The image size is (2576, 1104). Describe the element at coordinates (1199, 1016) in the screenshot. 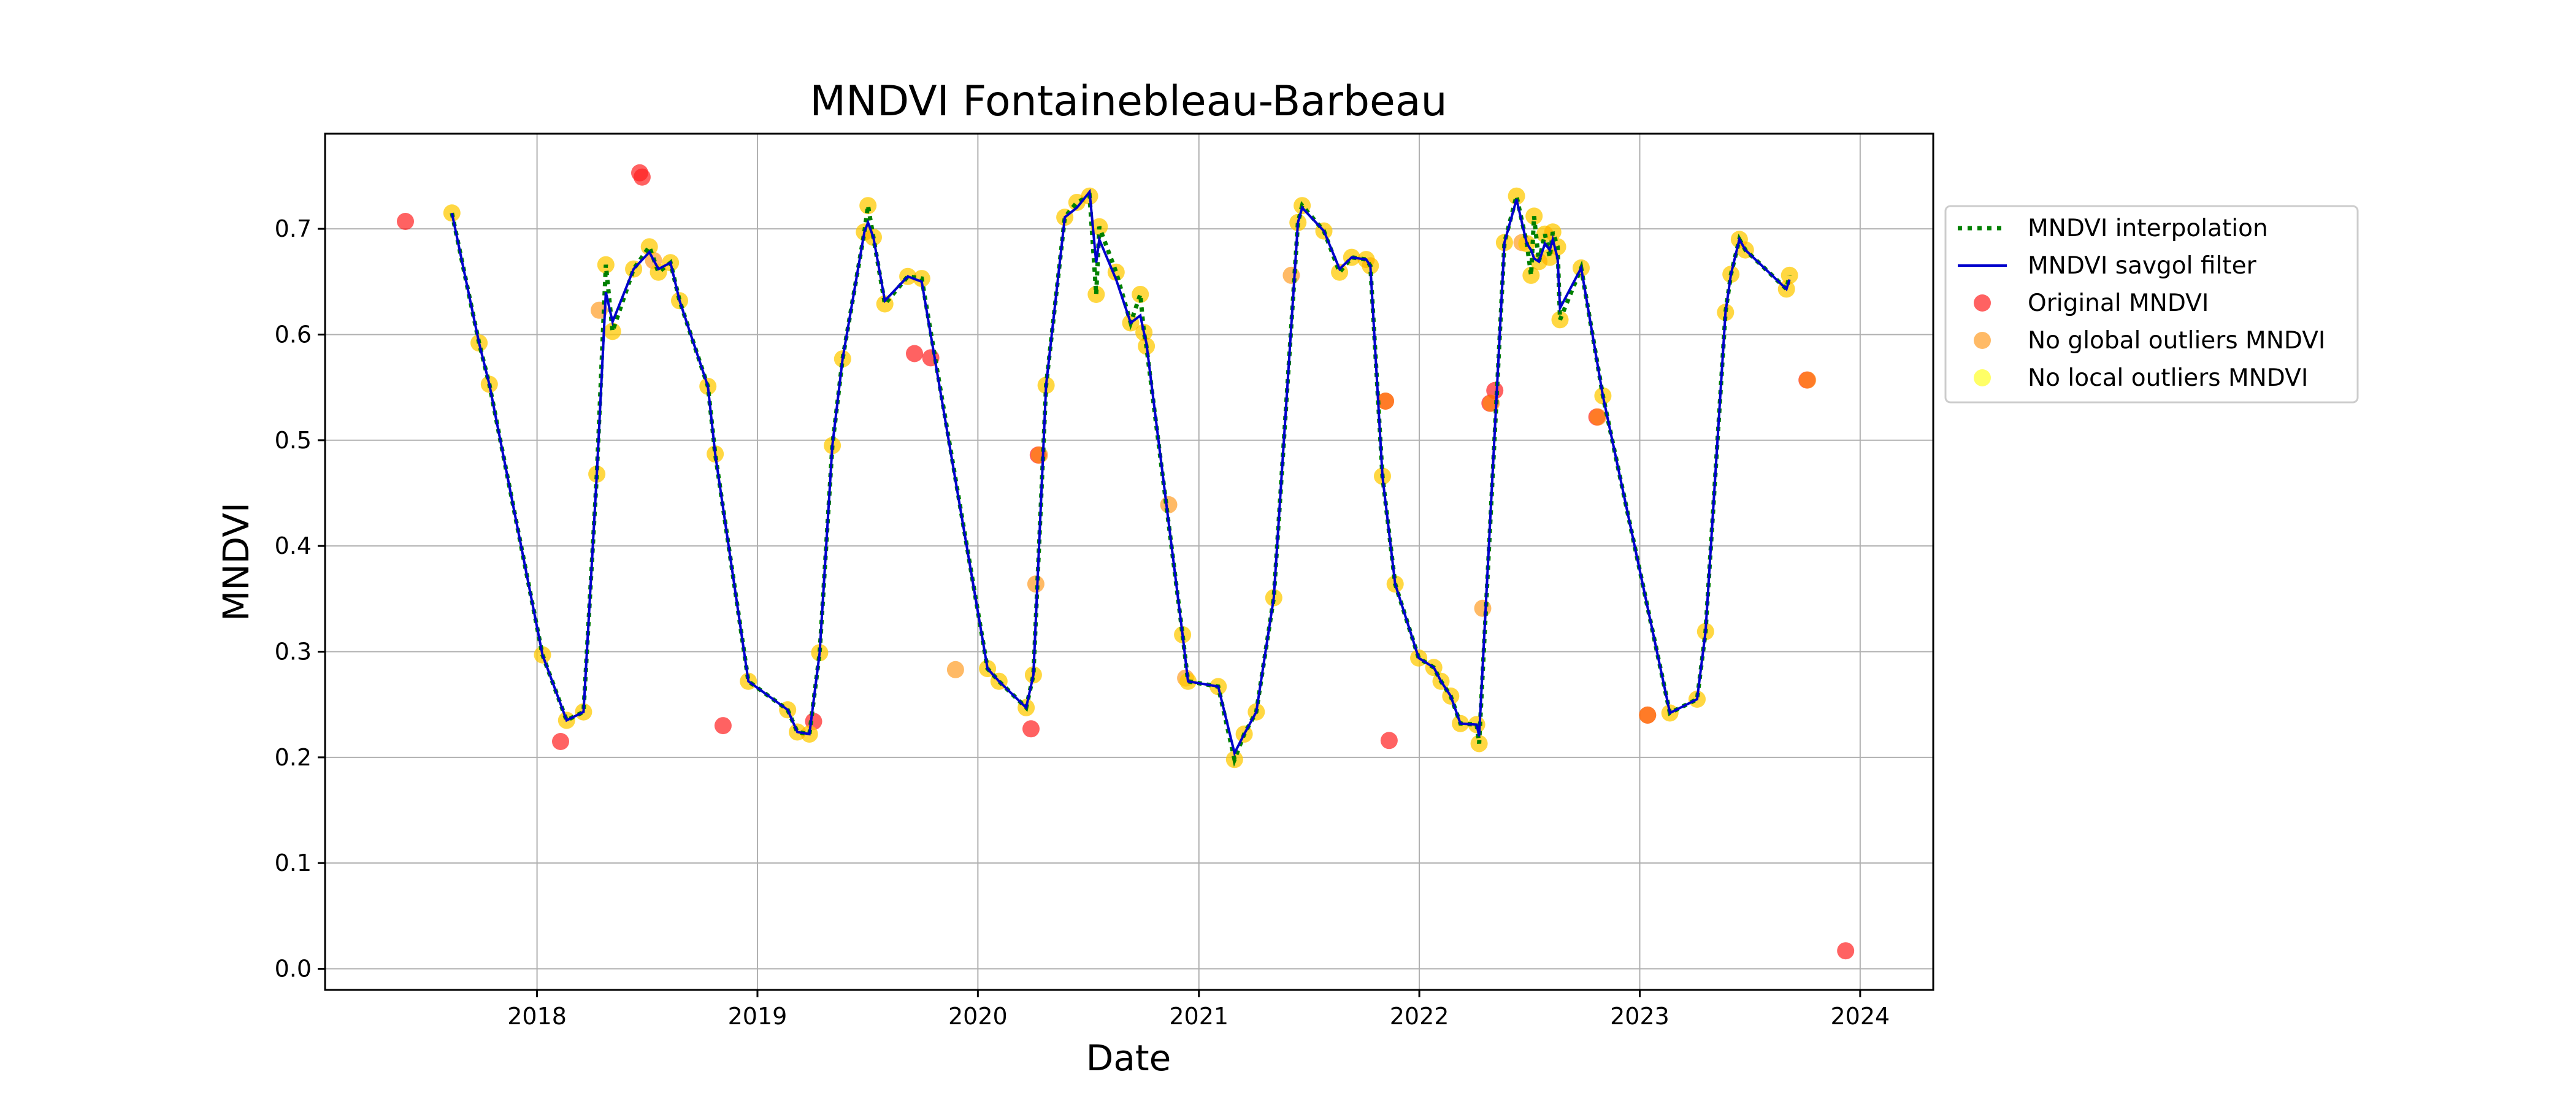

I see `x-tick-label: 2021` at that location.